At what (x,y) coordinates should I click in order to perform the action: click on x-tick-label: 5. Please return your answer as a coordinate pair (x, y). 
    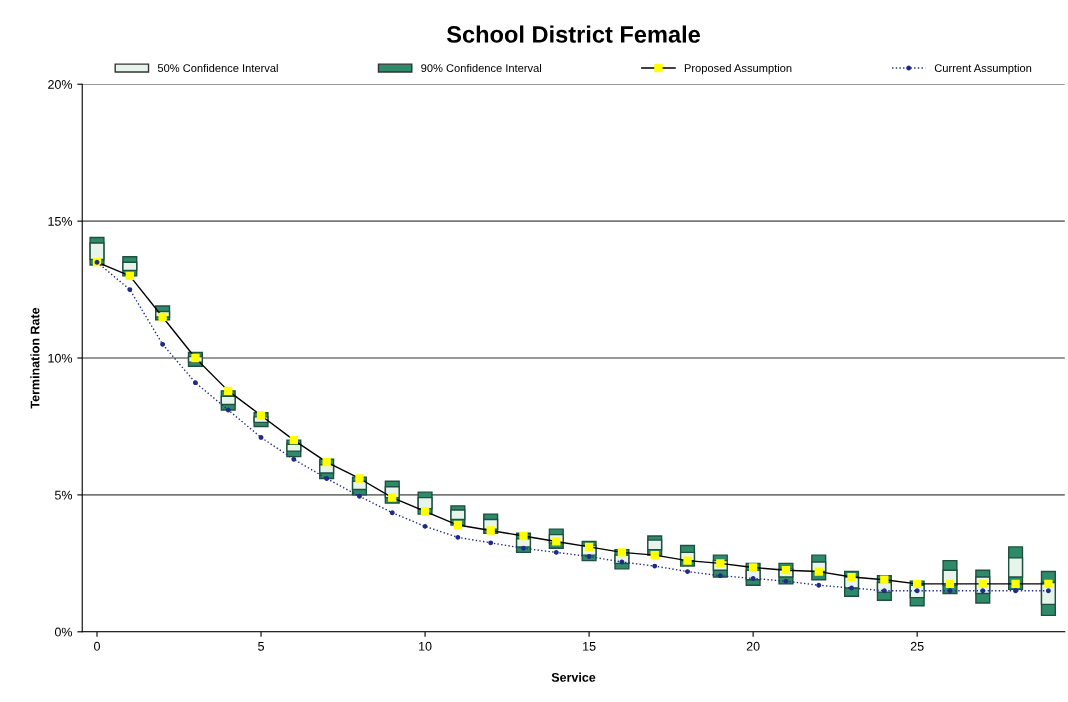
    Looking at the image, I should click on (261, 646).